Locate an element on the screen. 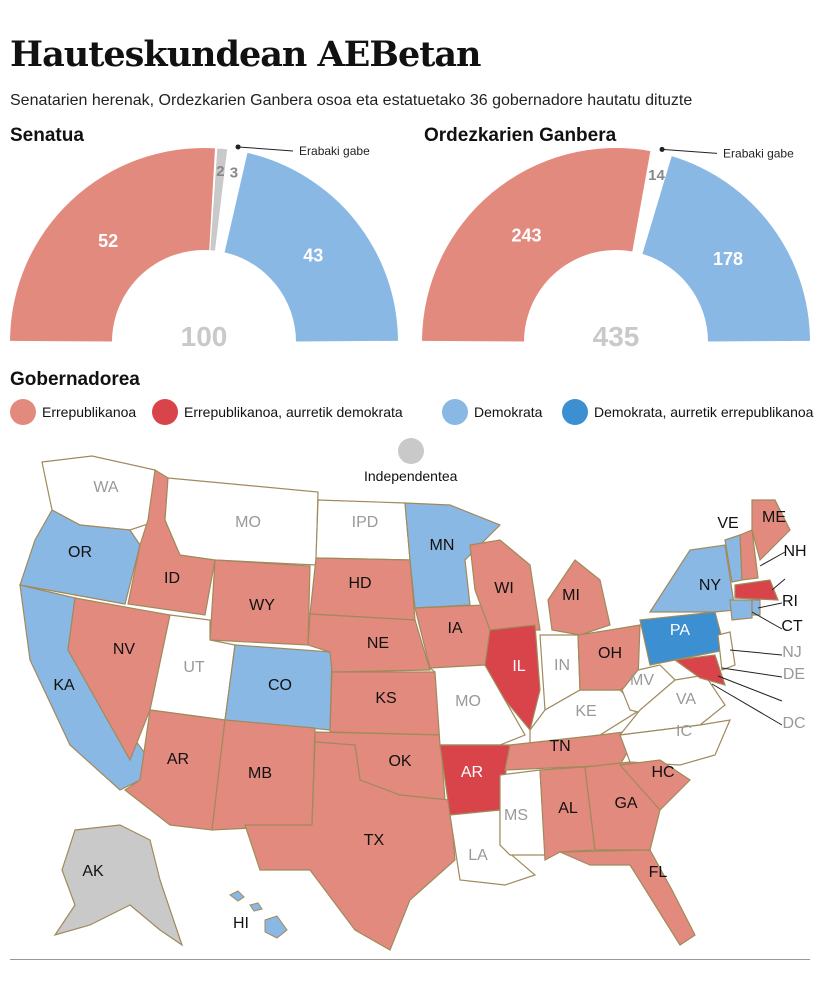 Image resolution: width=820 pixels, height=984 pixels. state-shape-NY is located at coordinates (692, 578).